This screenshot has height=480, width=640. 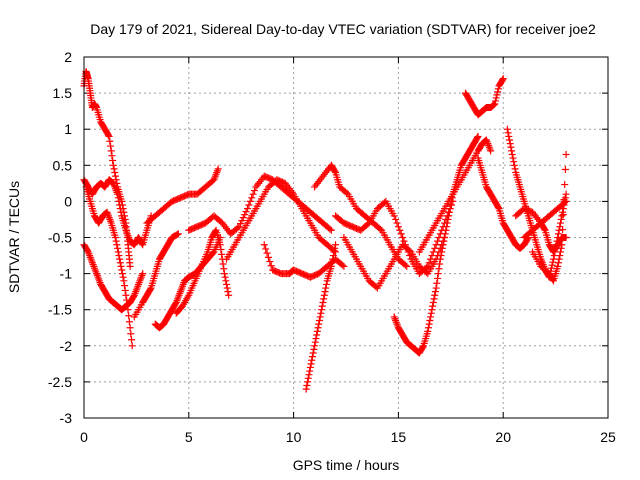 I want to click on y-axis-label: SDTVAR / TECUs, so click(x=14, y=237).